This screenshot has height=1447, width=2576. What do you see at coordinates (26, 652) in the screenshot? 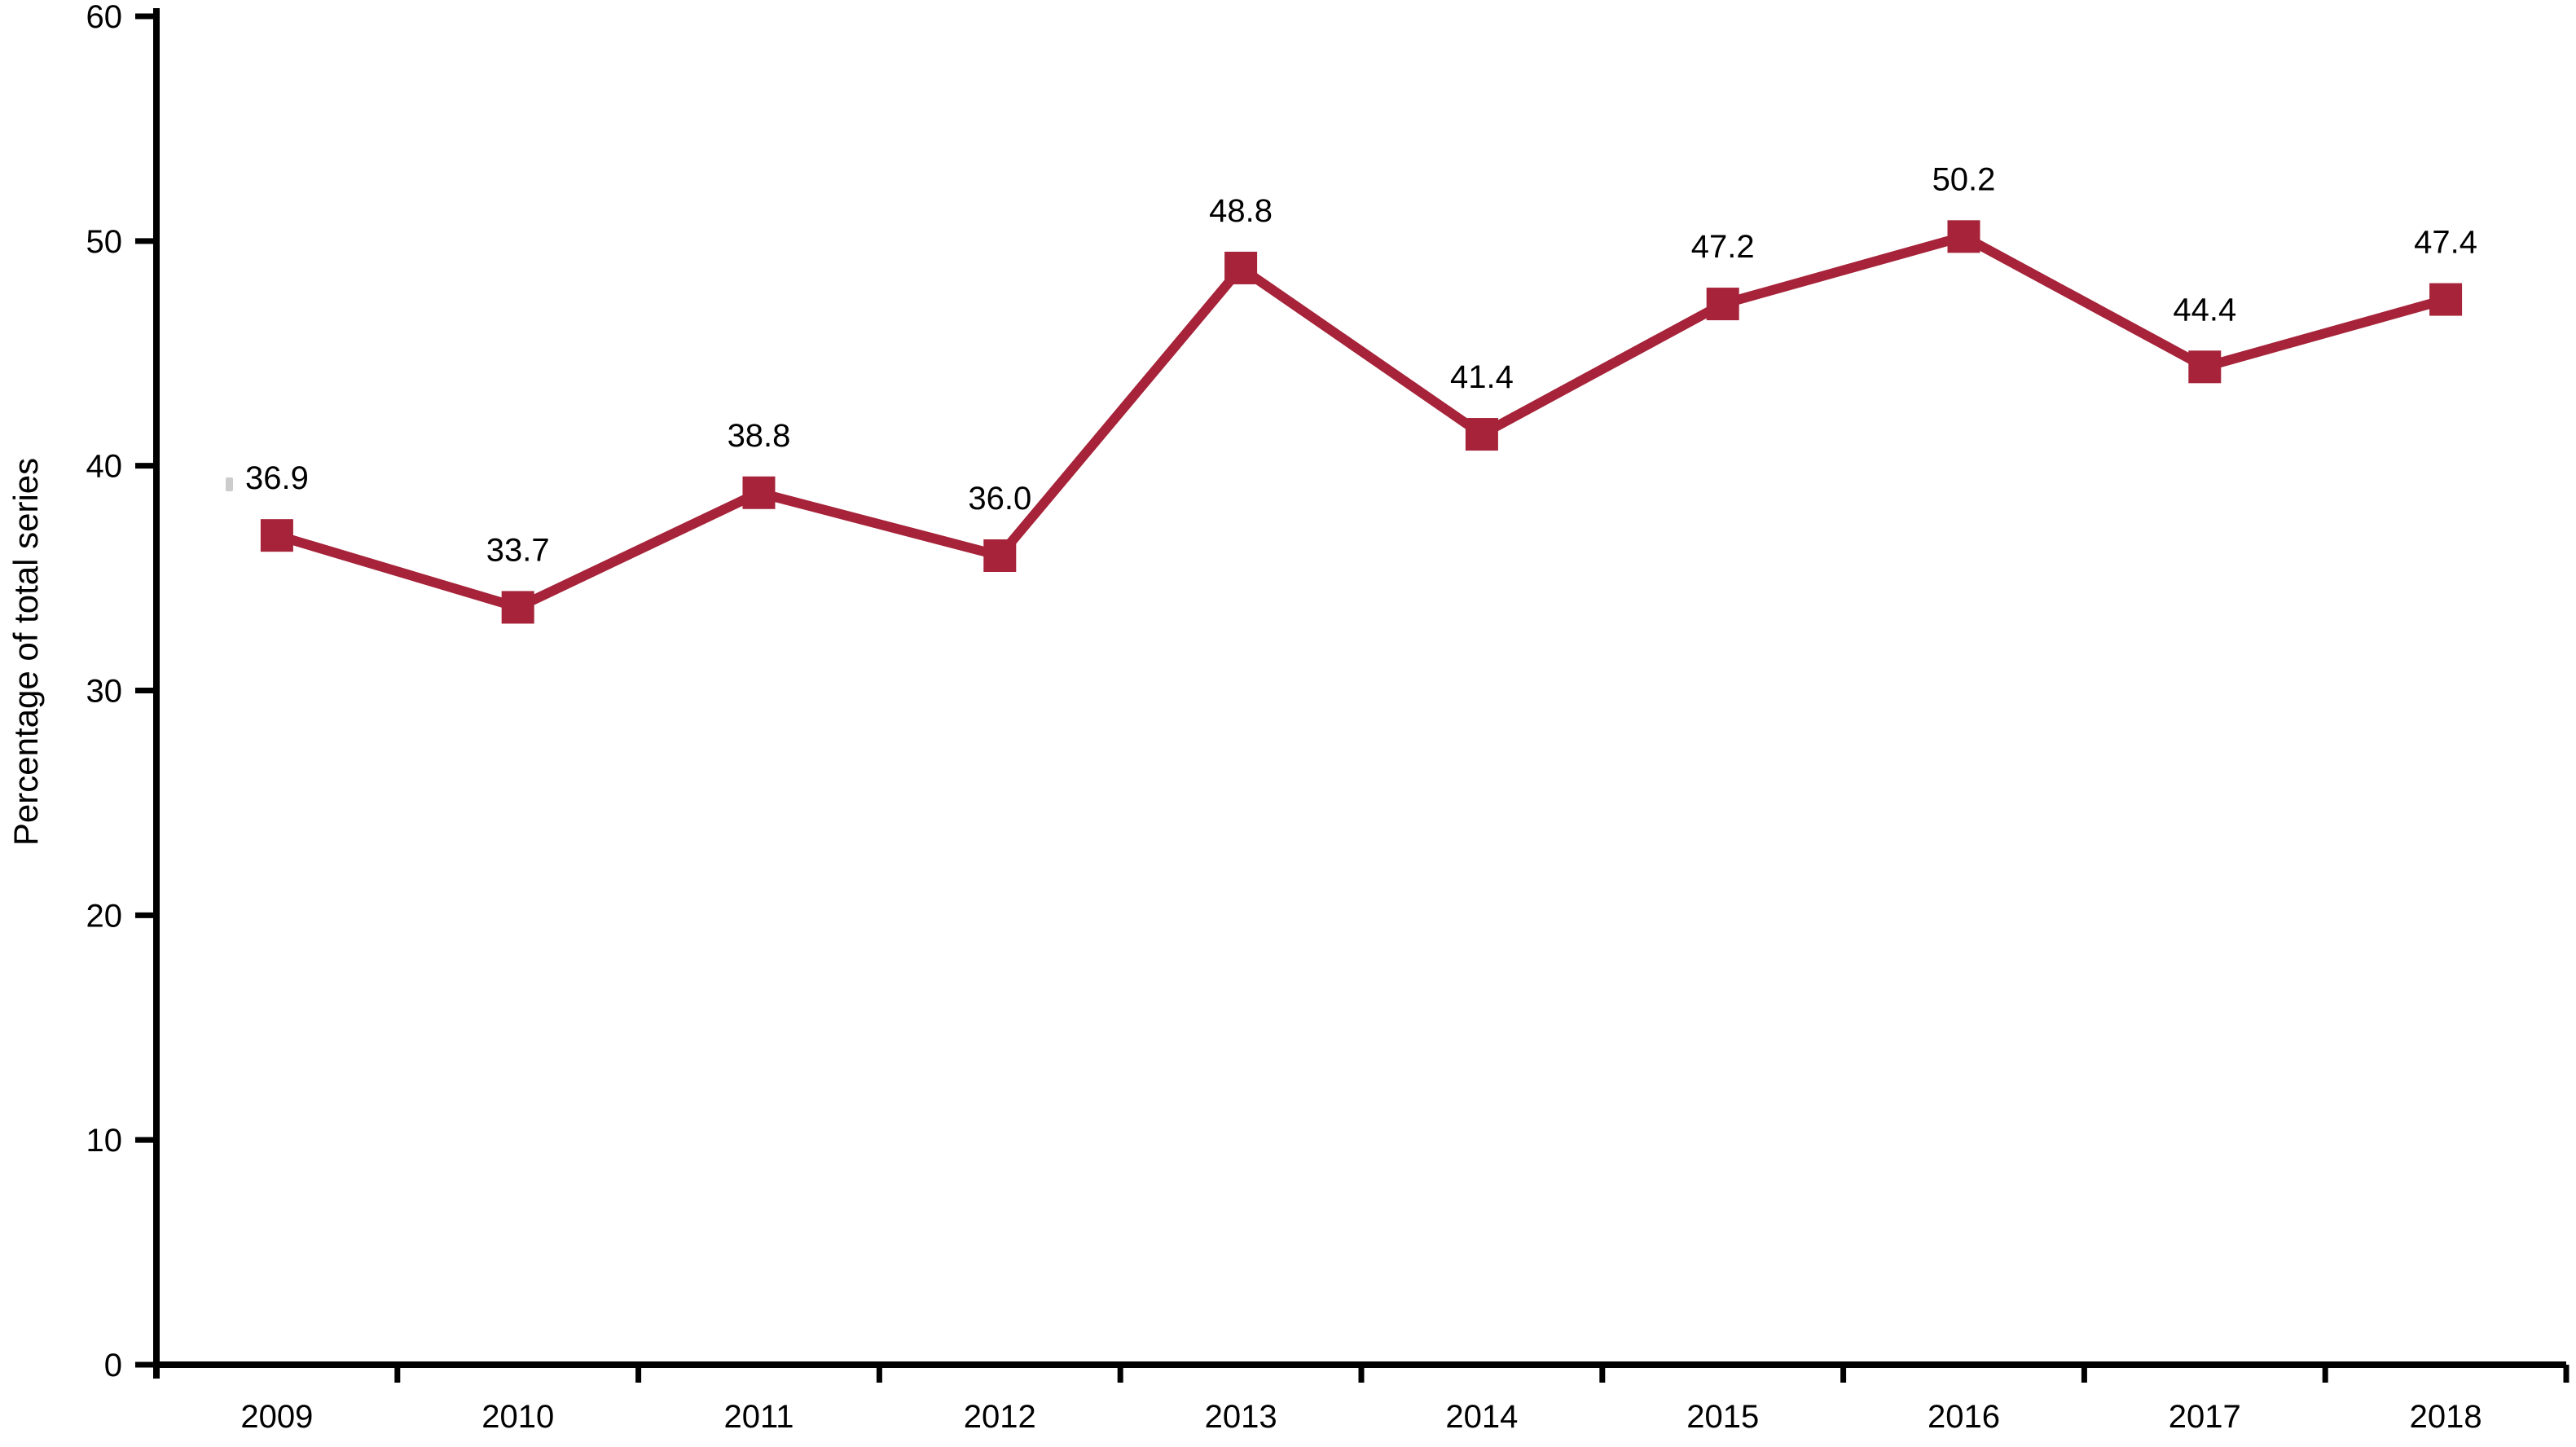
I see `y-axis-title: Percentage of total series` at bounding box center [26, 652].